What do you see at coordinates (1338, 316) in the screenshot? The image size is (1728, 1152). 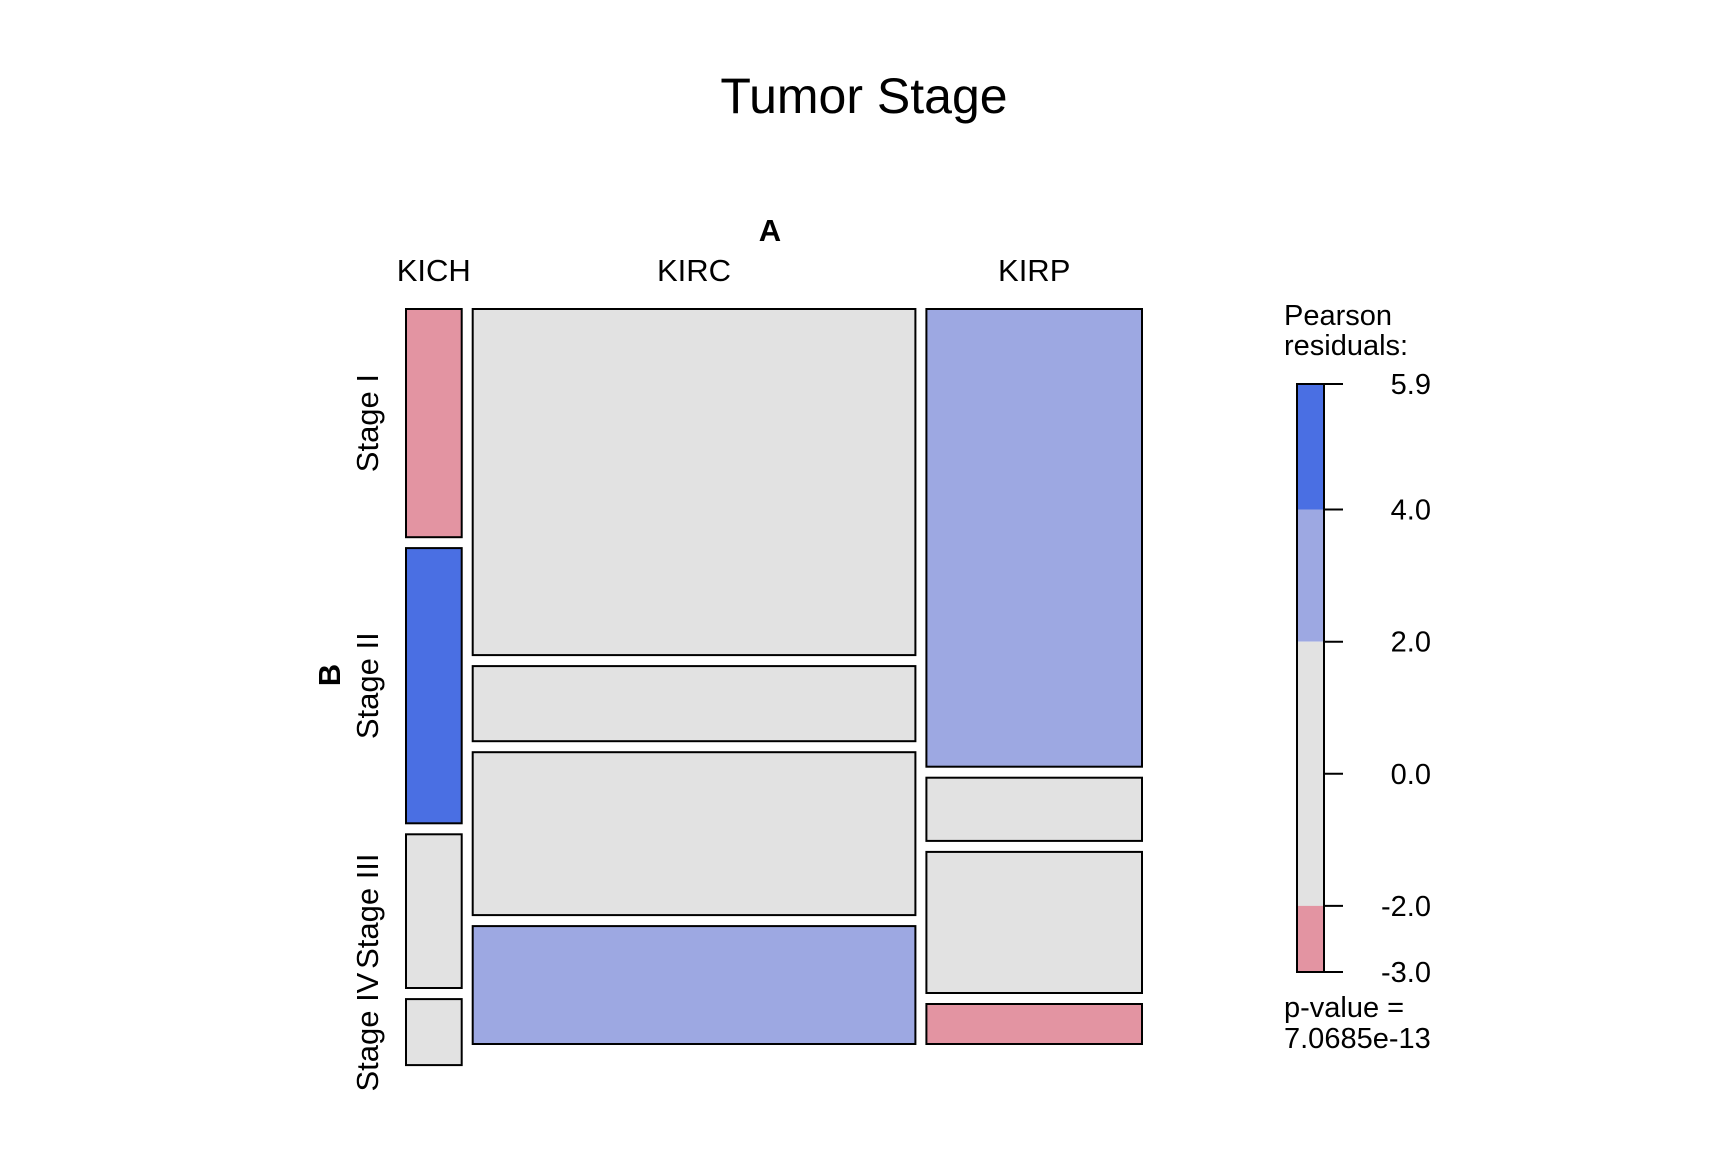 I see `legend-title-line1: Pearson` at bounding box center [1338, 316].